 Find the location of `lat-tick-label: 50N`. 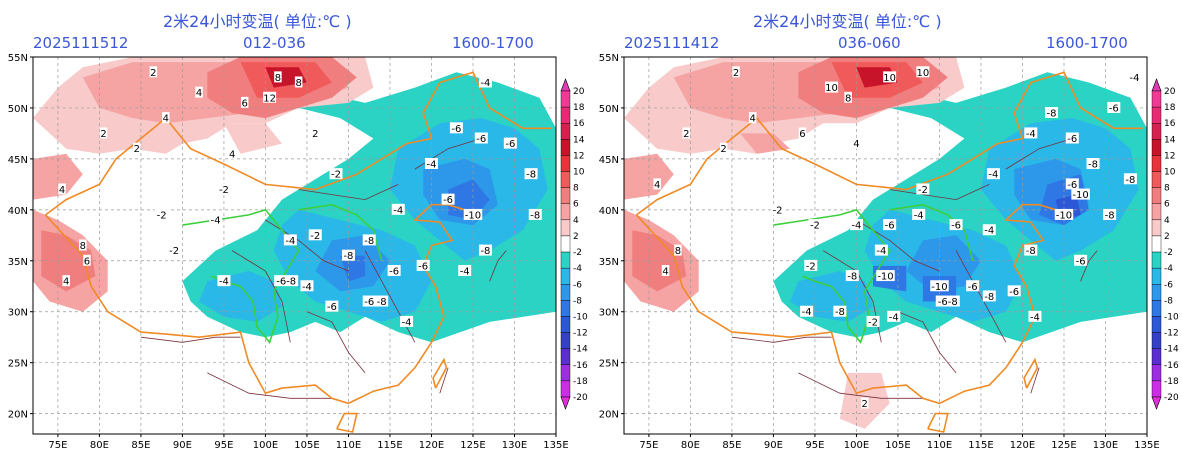

lat-tick-label: 50N is located at coordinates (609, 109).